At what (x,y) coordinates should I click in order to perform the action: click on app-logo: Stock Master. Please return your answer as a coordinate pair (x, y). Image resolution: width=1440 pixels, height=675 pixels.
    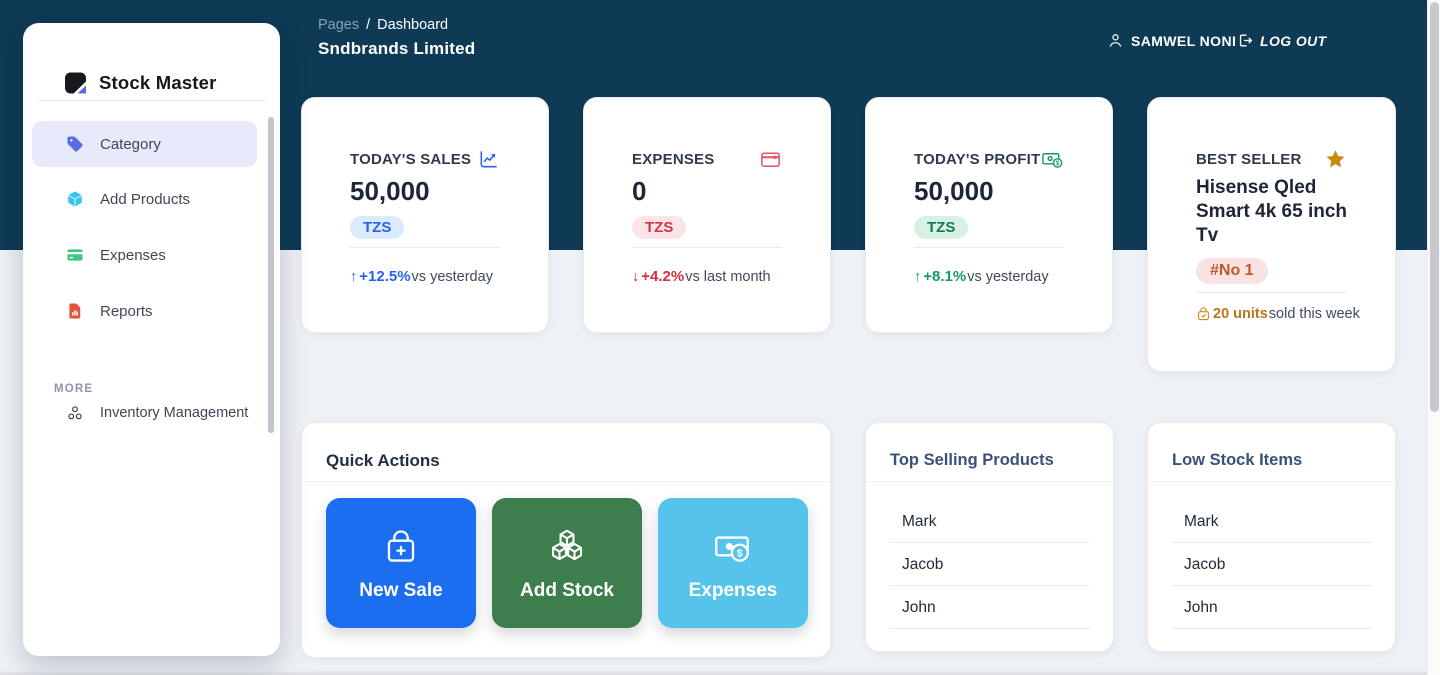
    Looking at the image, I should click on (140, 83).